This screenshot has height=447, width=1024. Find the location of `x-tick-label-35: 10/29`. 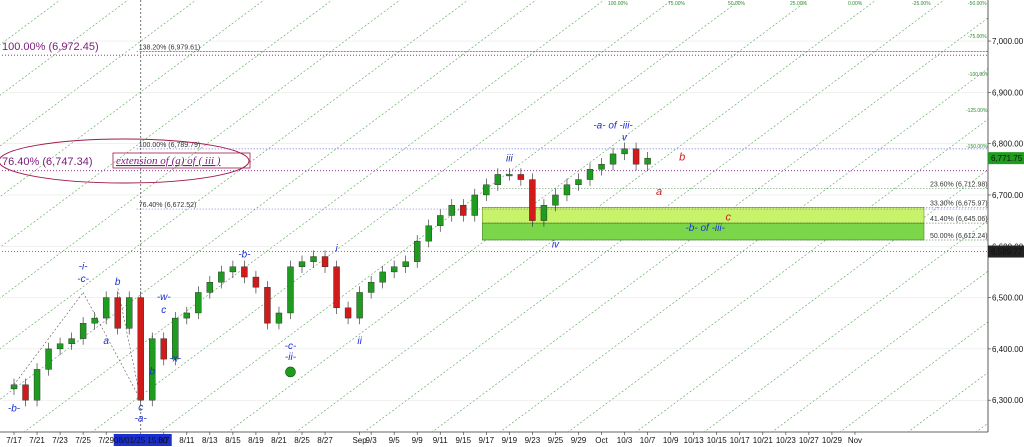

x-tick-label-35: 10/29 is located at coordinates (832, 440).